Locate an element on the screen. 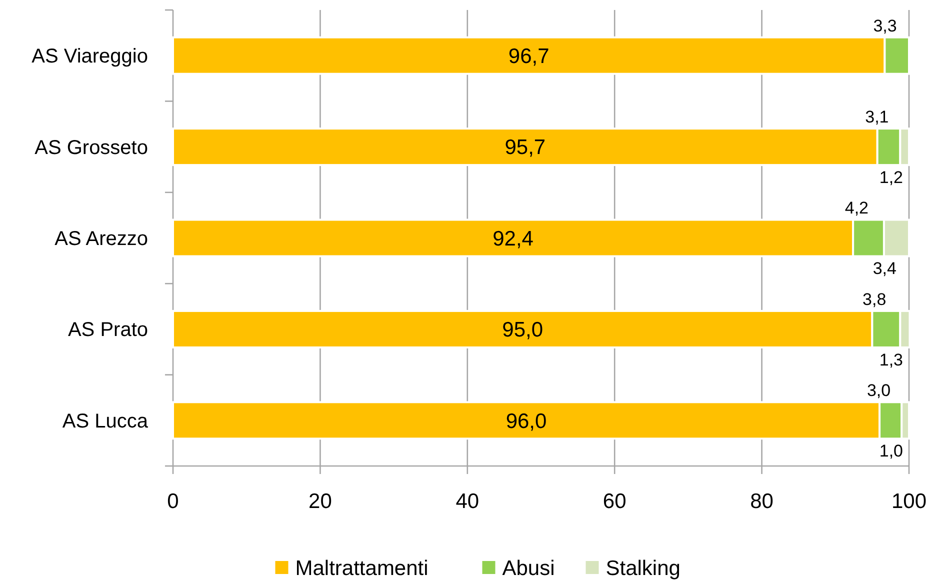  data-label: 3,8 is located at coordinates (874, 299).